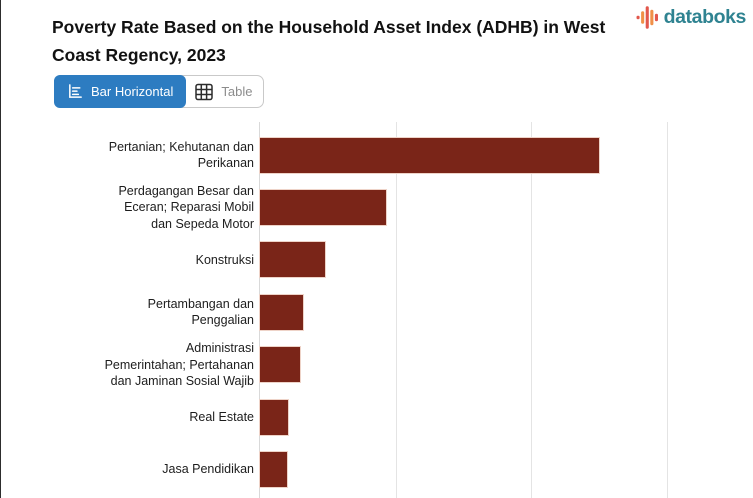 The image size is (753, 498). I want to click on category-label: Real Estate, so click(221, 416).